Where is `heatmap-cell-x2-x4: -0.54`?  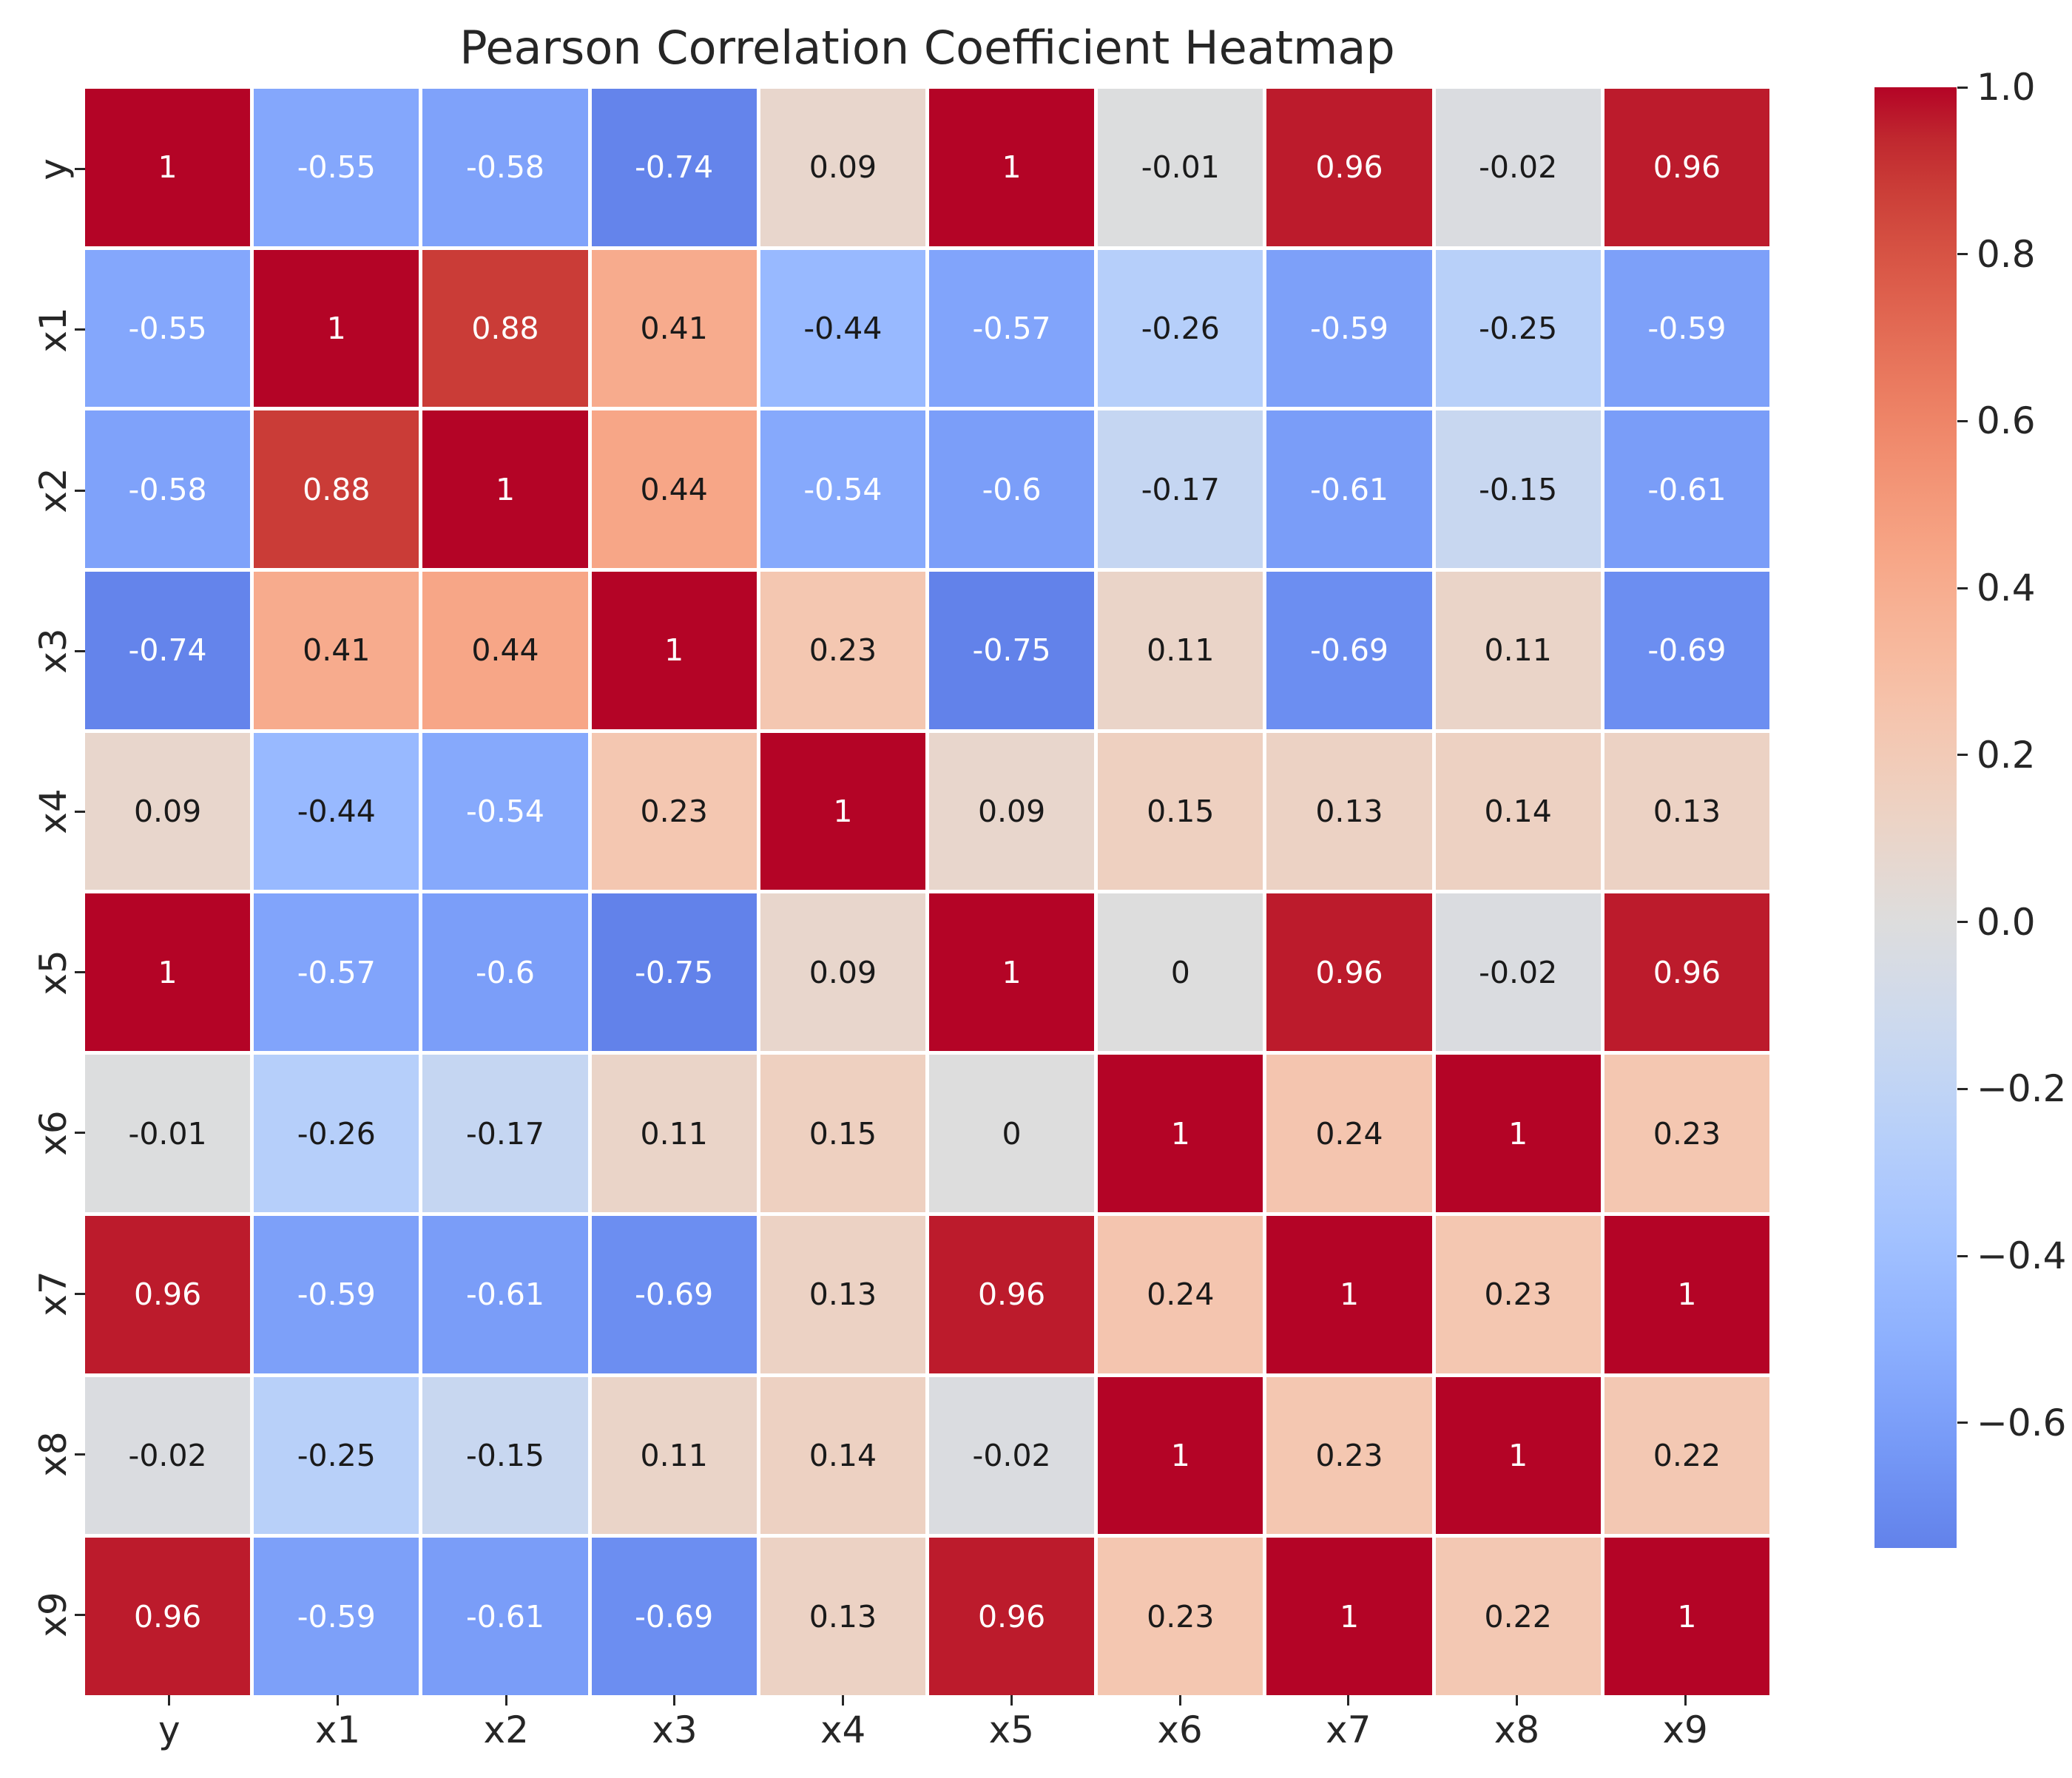 heatmap-cell-x2-x4: -0.54 is located at coordinates (842, 490).